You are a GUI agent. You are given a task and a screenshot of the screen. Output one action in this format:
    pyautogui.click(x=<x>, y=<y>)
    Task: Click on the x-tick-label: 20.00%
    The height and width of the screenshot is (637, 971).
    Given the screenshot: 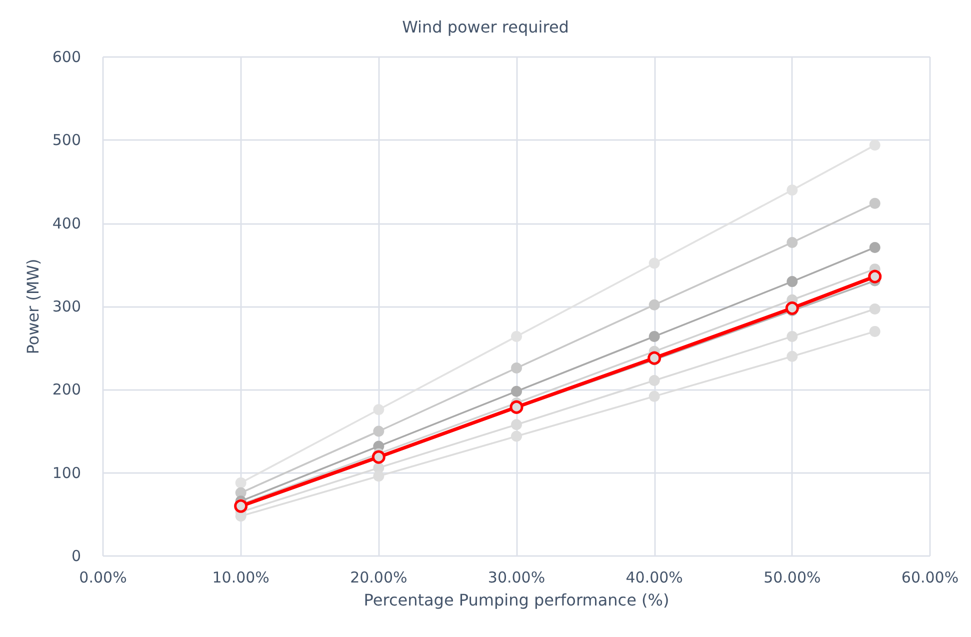 What is the action you would take?
    pyautogui.click(x=379, y=577)
    